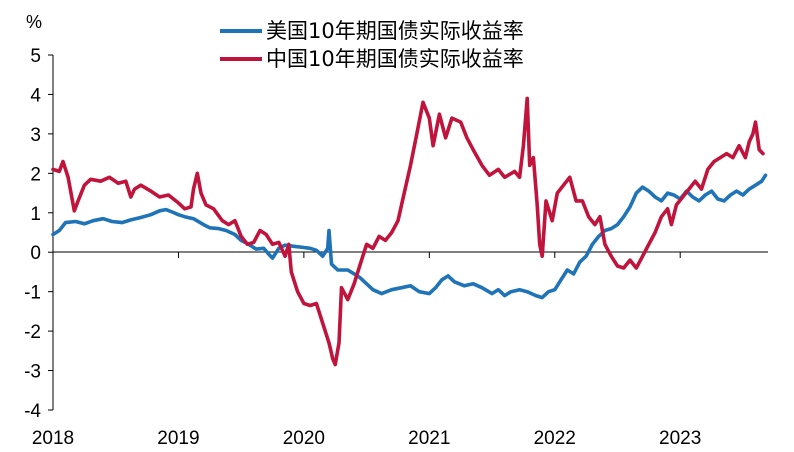 The height and width of the screenshot is (452, 794). What do you see at coordinates (680, 438) in the screenshot?
I see `x-tick-label: 2023` at bounding box center [680, 438].